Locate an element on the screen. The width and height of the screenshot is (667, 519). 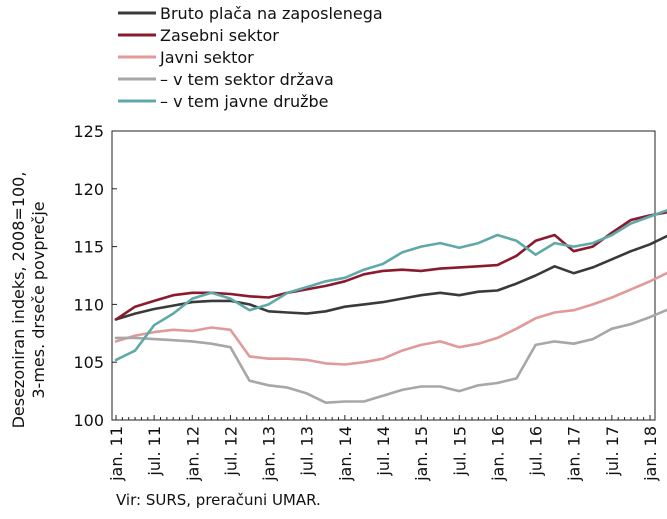
legend-label: Javni sektor is located at coordinates (206, 57).